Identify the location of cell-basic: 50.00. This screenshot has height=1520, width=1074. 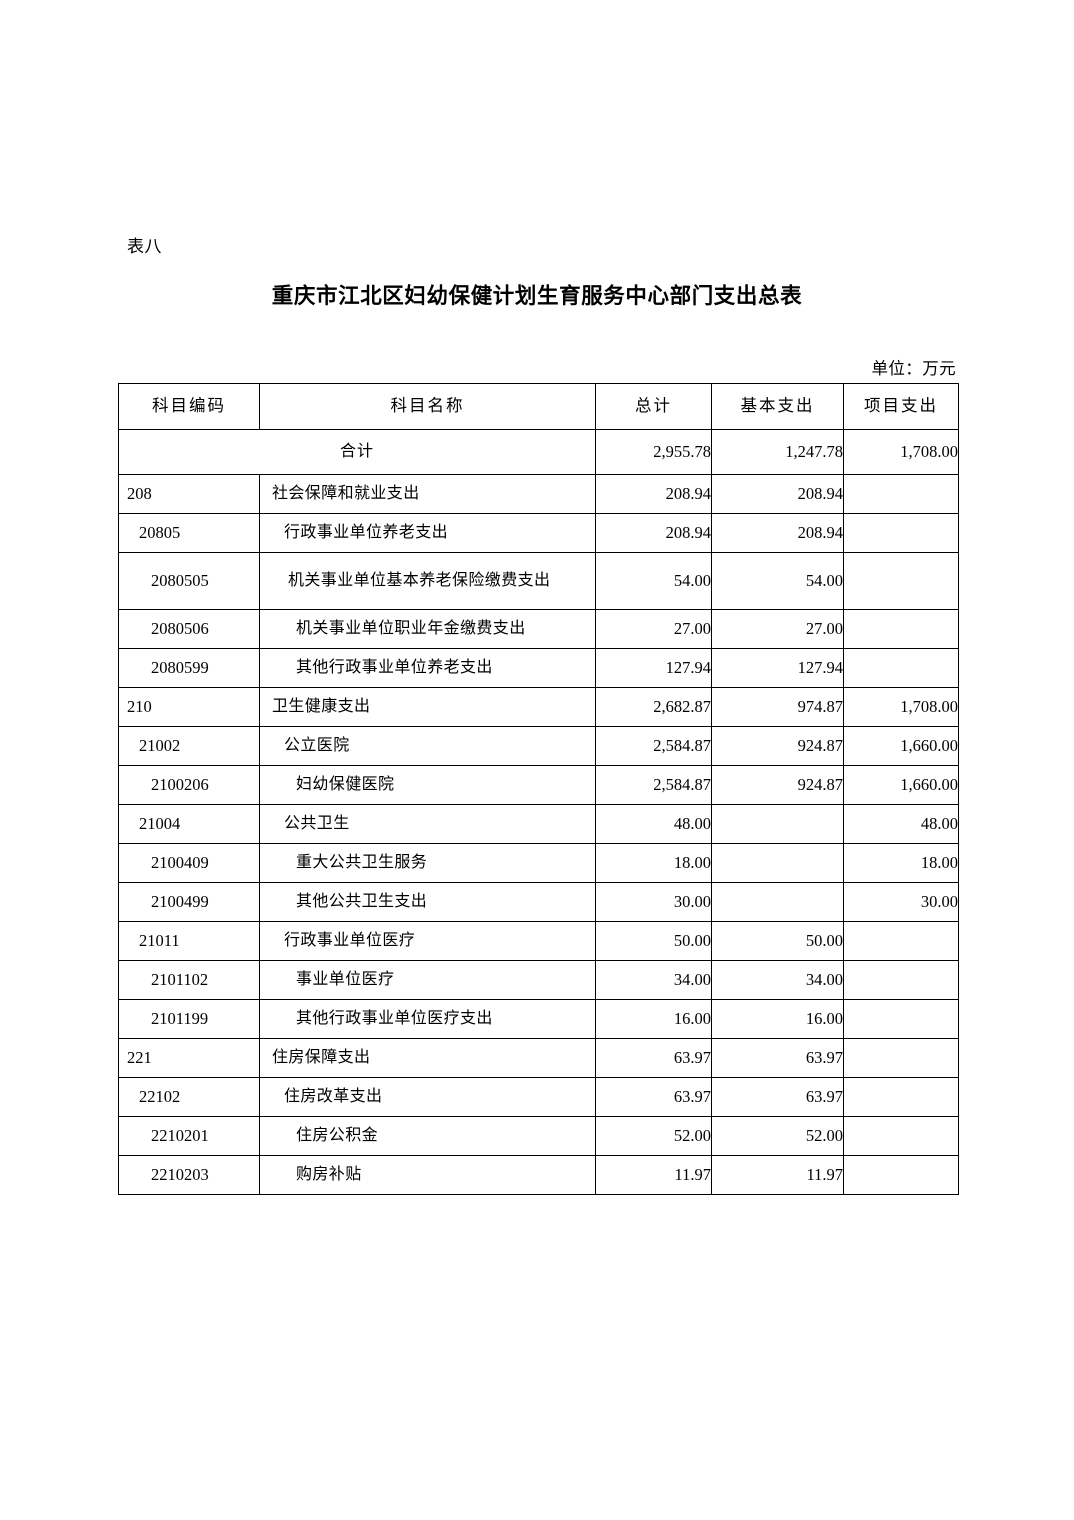
(777, 941).